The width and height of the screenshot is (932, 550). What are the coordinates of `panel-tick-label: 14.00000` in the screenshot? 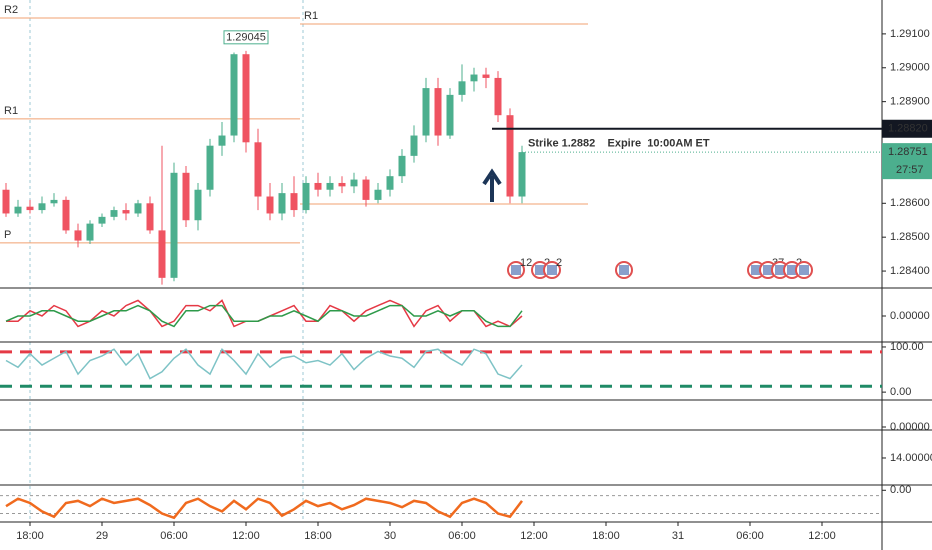 It's located at (911, 458).